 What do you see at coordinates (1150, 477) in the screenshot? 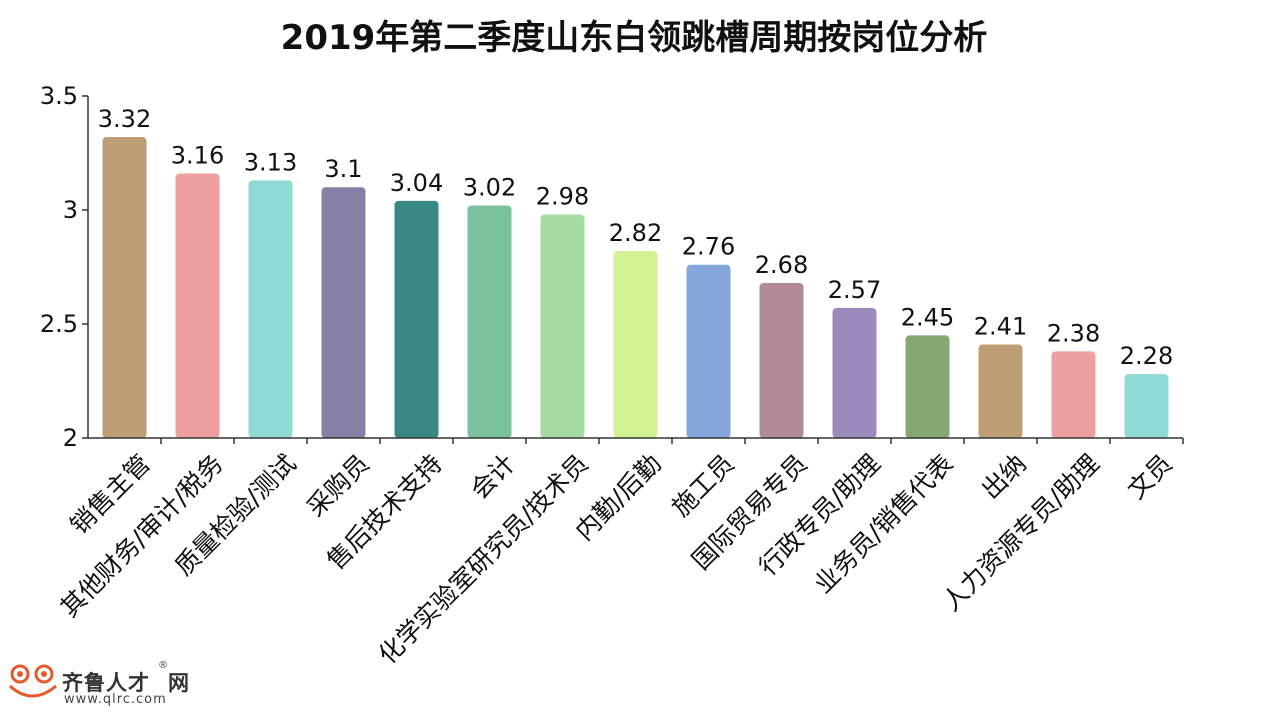
I see `category-label: 文员` at bounding box center [1150, 477].